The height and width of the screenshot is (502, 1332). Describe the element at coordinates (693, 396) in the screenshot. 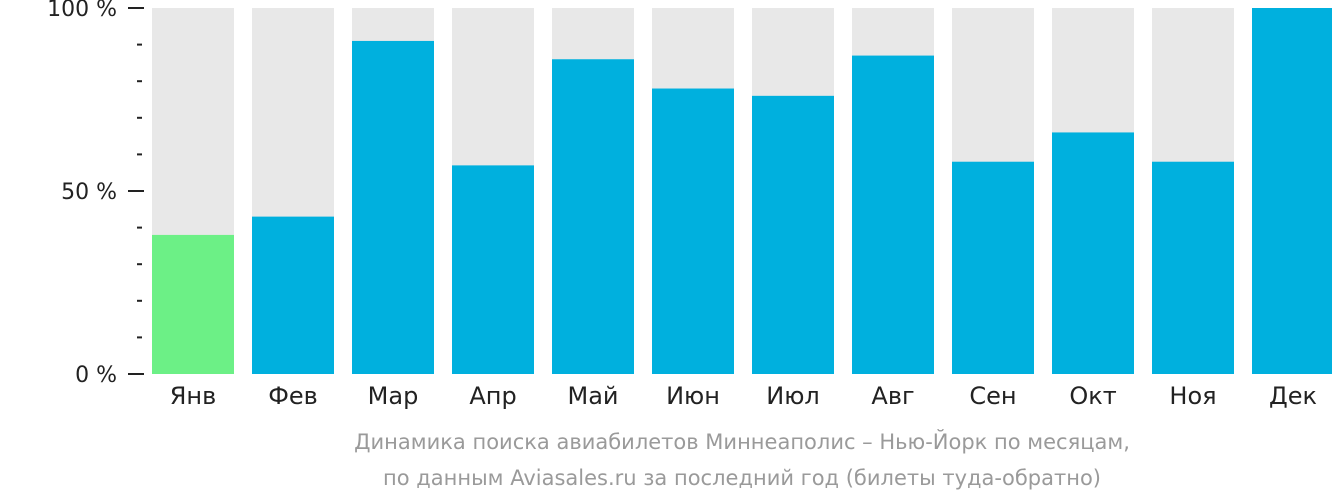

I see `x-tick-label-5: Июн` at that location.